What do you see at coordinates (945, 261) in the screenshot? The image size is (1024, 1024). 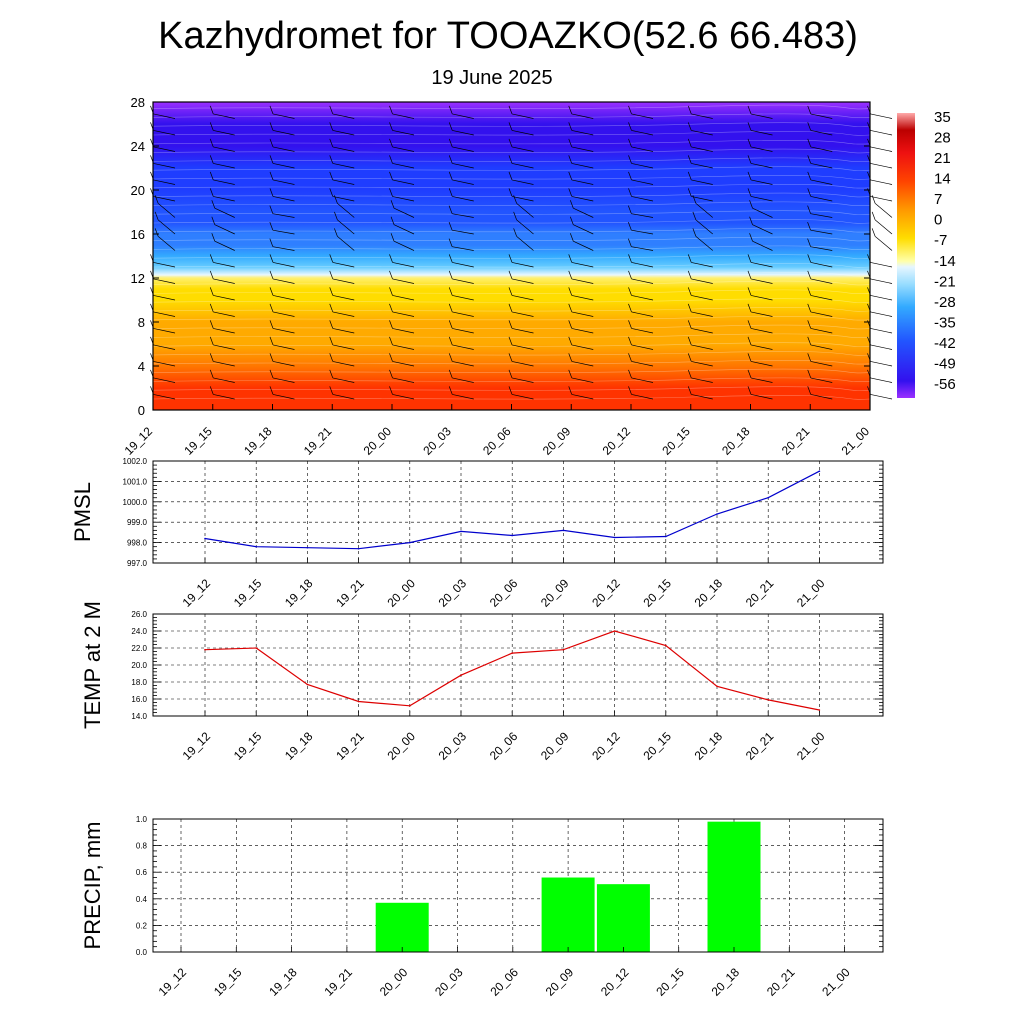 I see `colorbar-label: -14` at bounding box center [945, 261].